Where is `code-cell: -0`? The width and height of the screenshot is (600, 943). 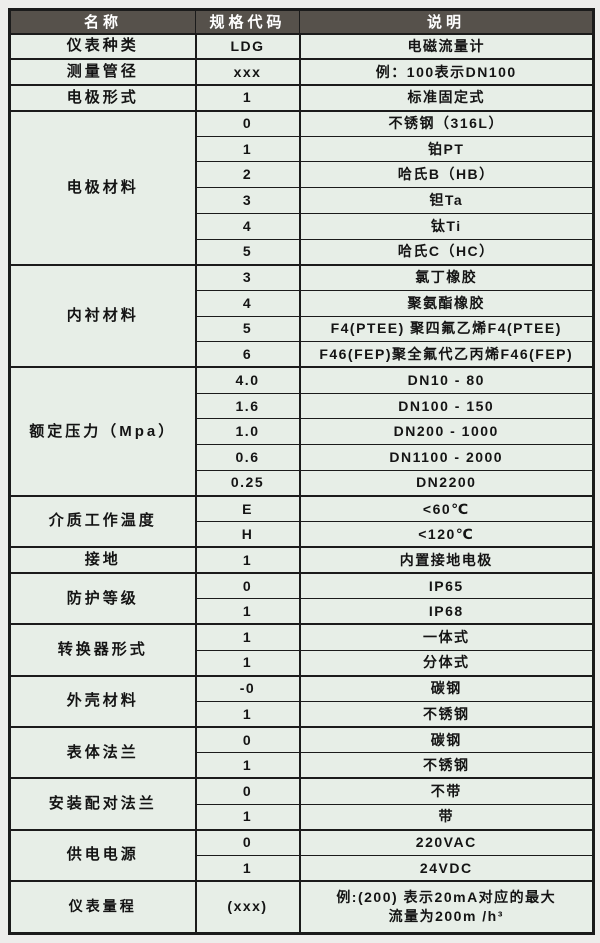
code-cell: -0 is located at coordinates (248, 688).